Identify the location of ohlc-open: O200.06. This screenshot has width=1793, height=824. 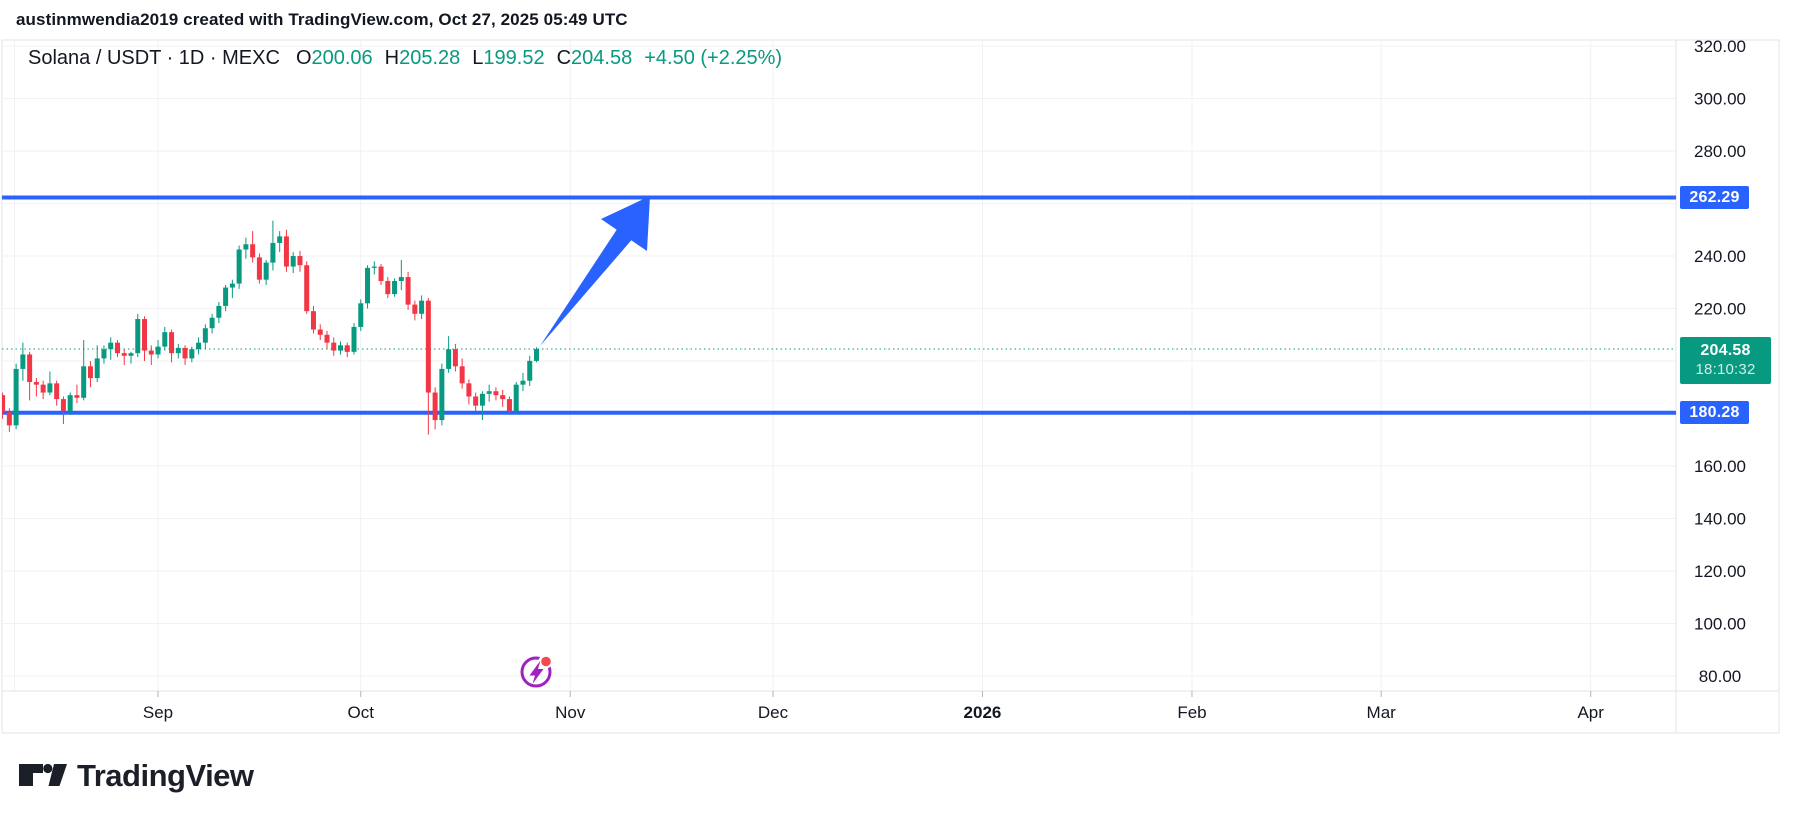
(334, 58).